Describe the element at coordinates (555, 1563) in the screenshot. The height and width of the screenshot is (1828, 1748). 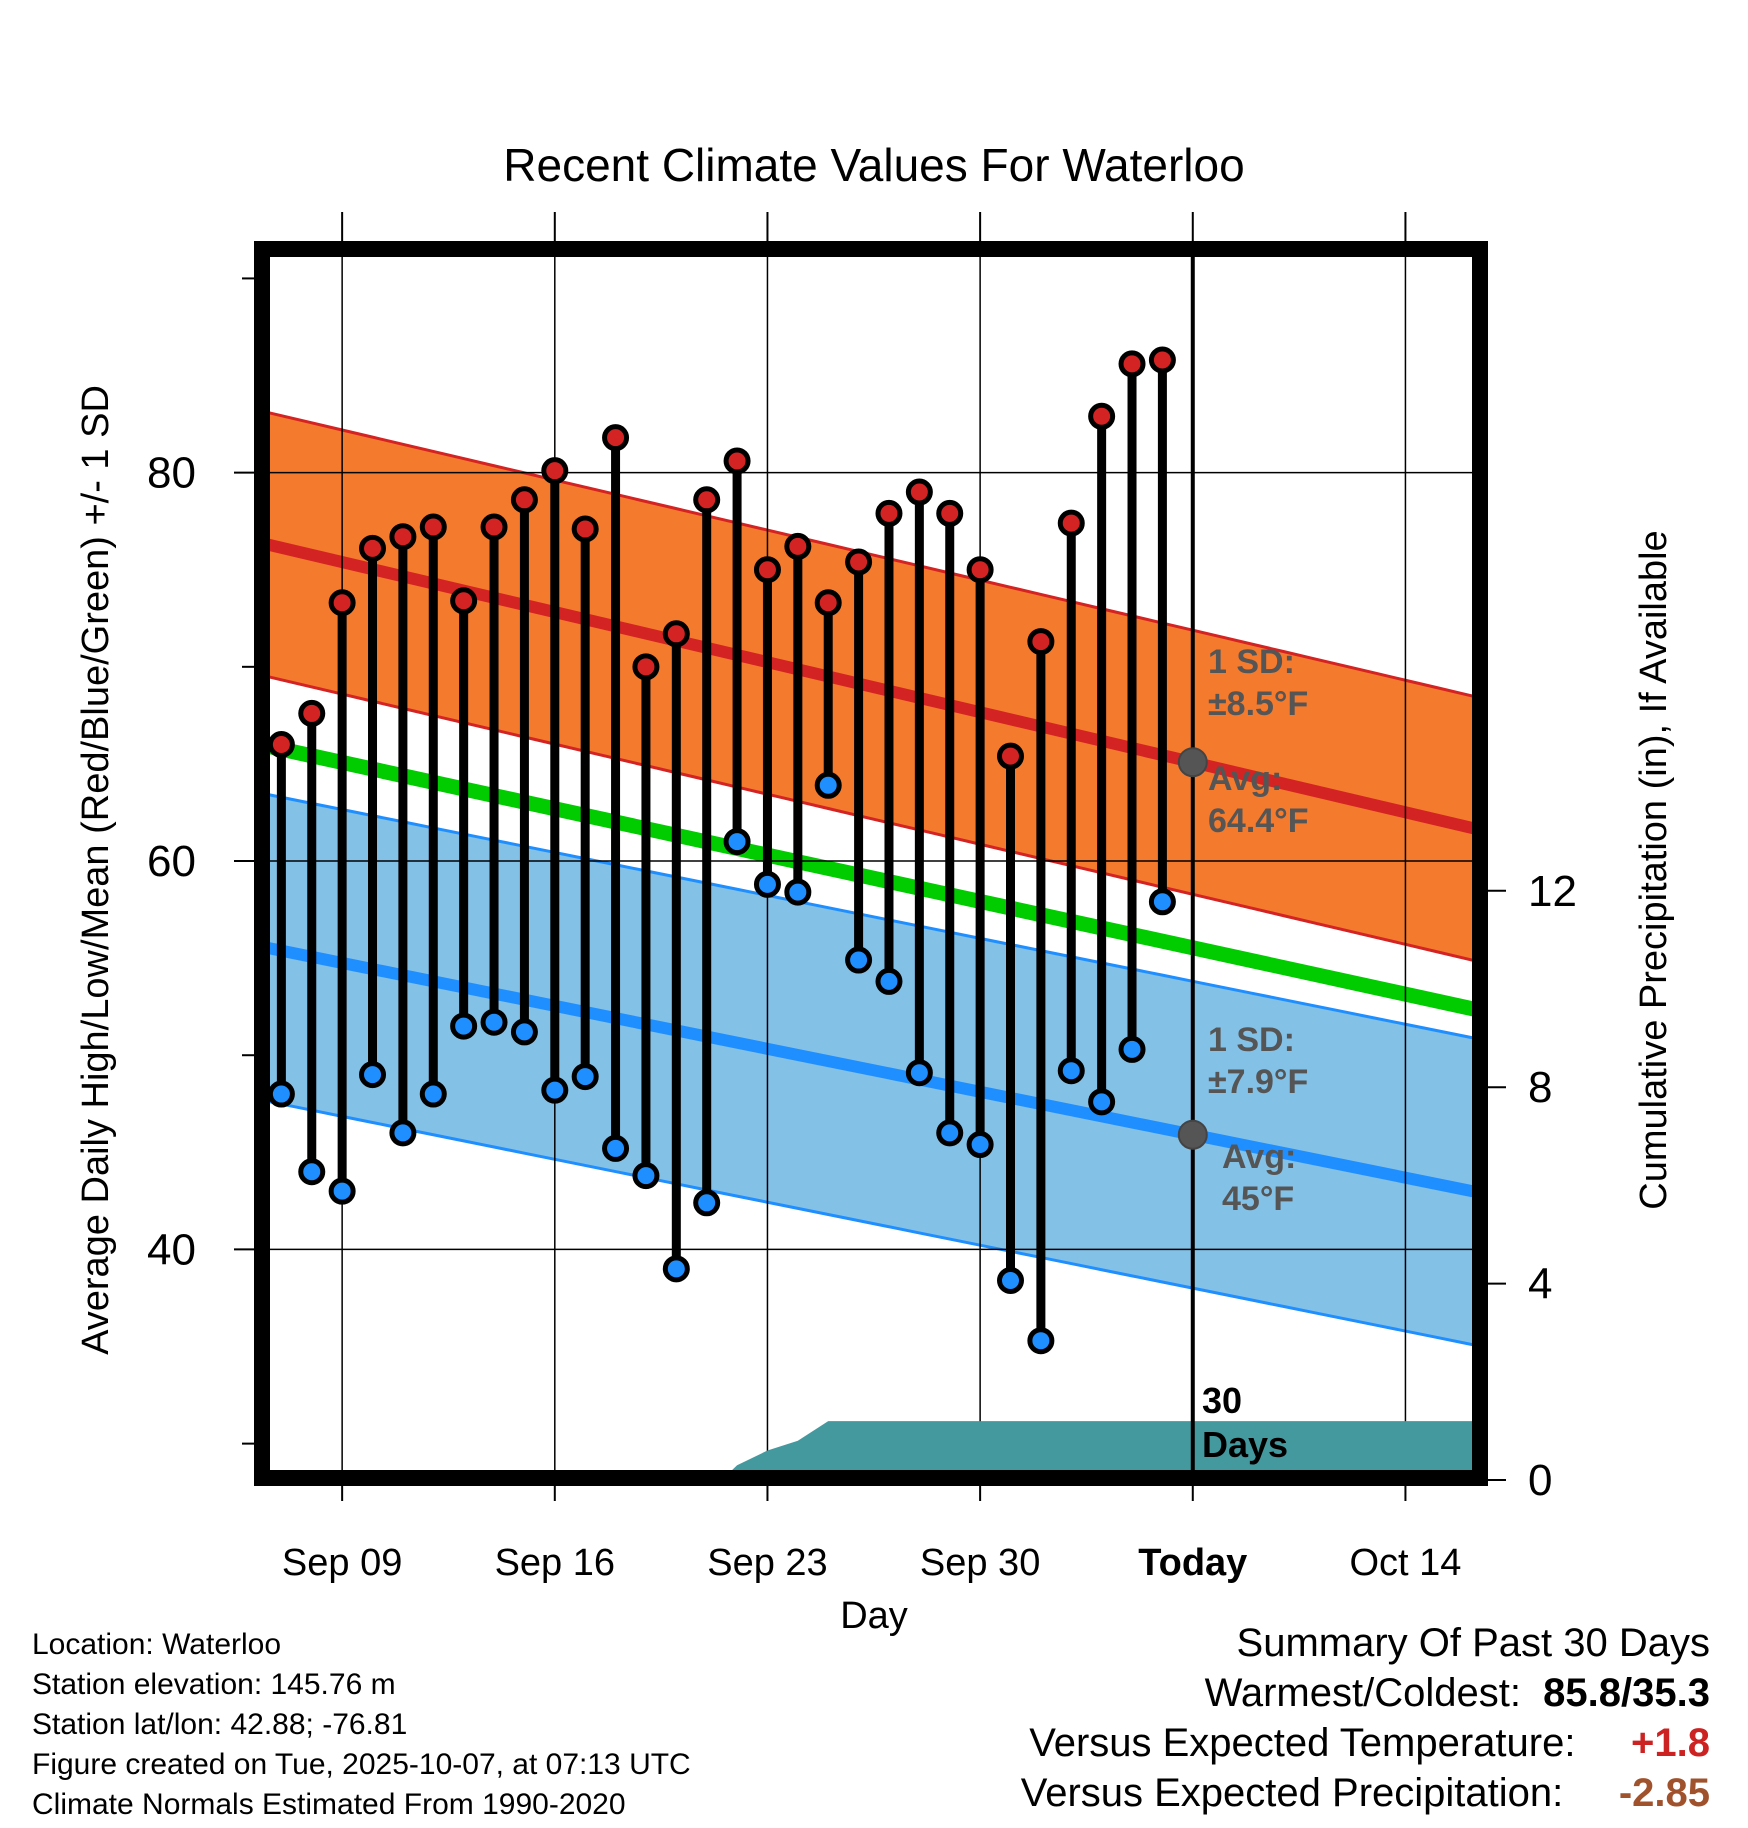
I see `x-tick-label: Sep 16` at that location.